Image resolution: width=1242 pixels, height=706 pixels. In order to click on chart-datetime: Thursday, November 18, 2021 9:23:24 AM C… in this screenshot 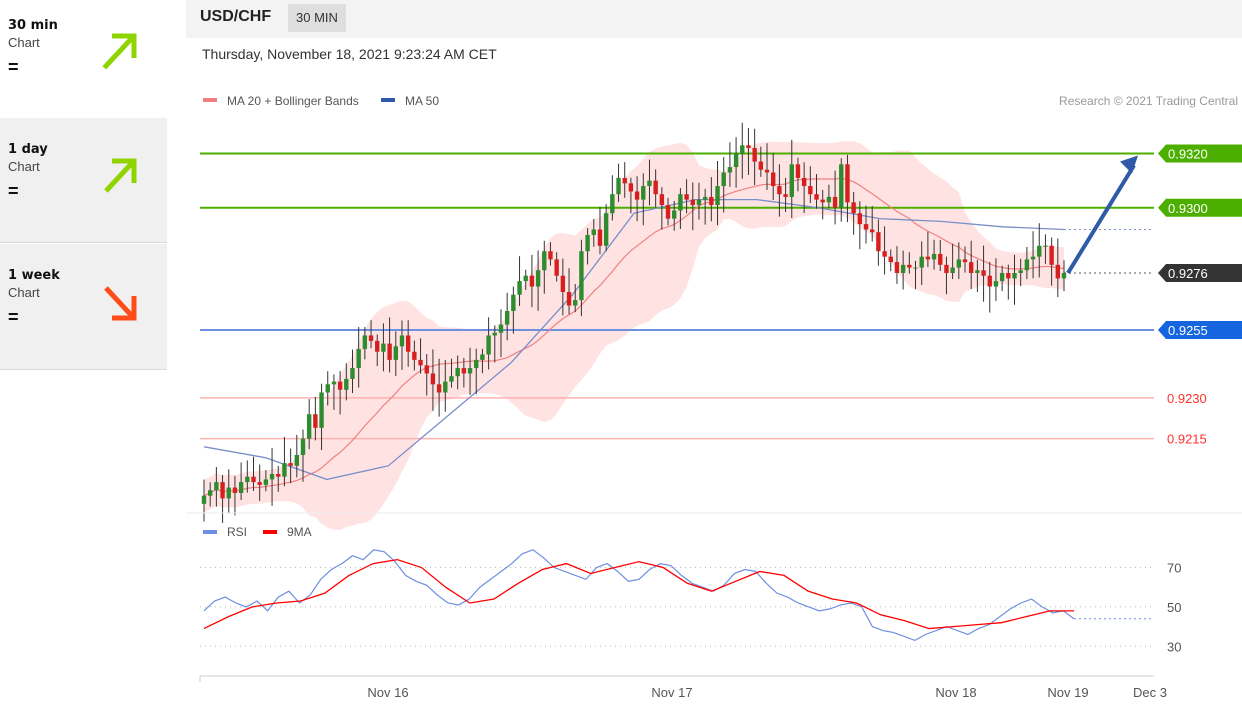, I will do `click(349, 54)`.